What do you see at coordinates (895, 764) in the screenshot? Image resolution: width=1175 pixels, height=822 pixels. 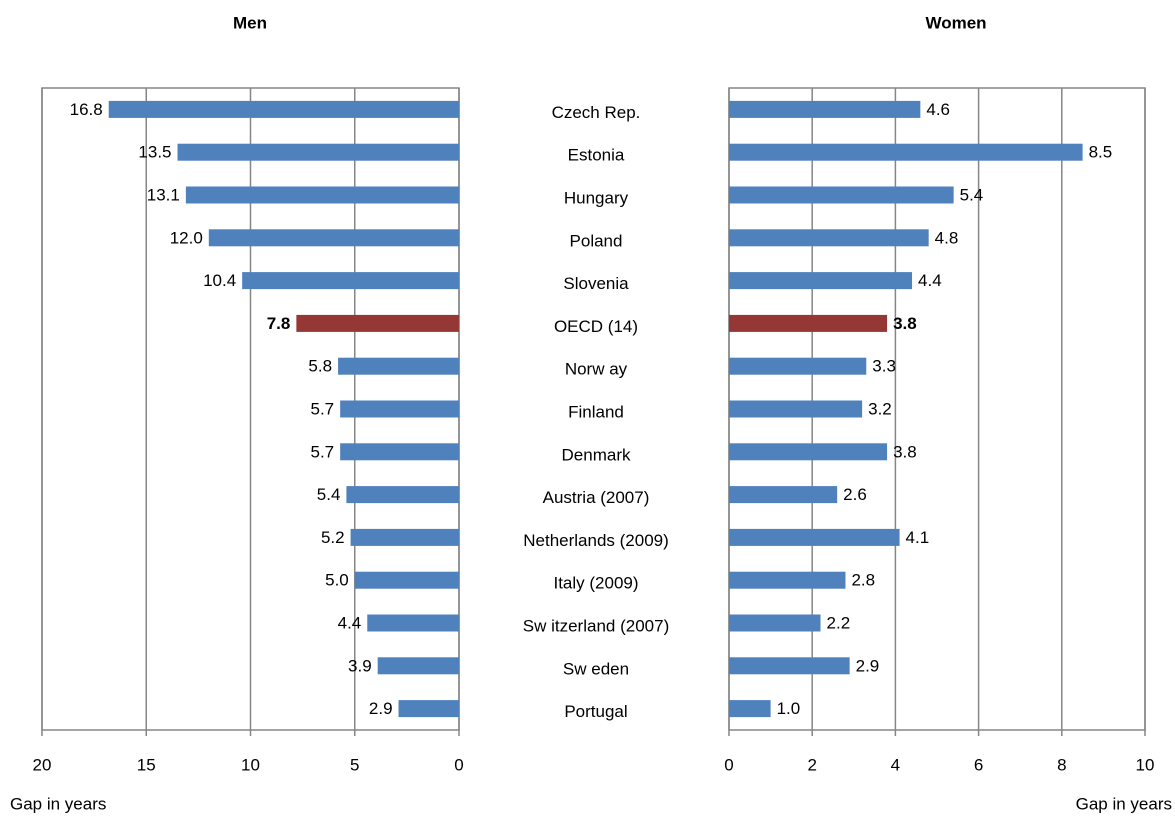 I see `x-tick-label: 4` at bounding box center [895, 764].